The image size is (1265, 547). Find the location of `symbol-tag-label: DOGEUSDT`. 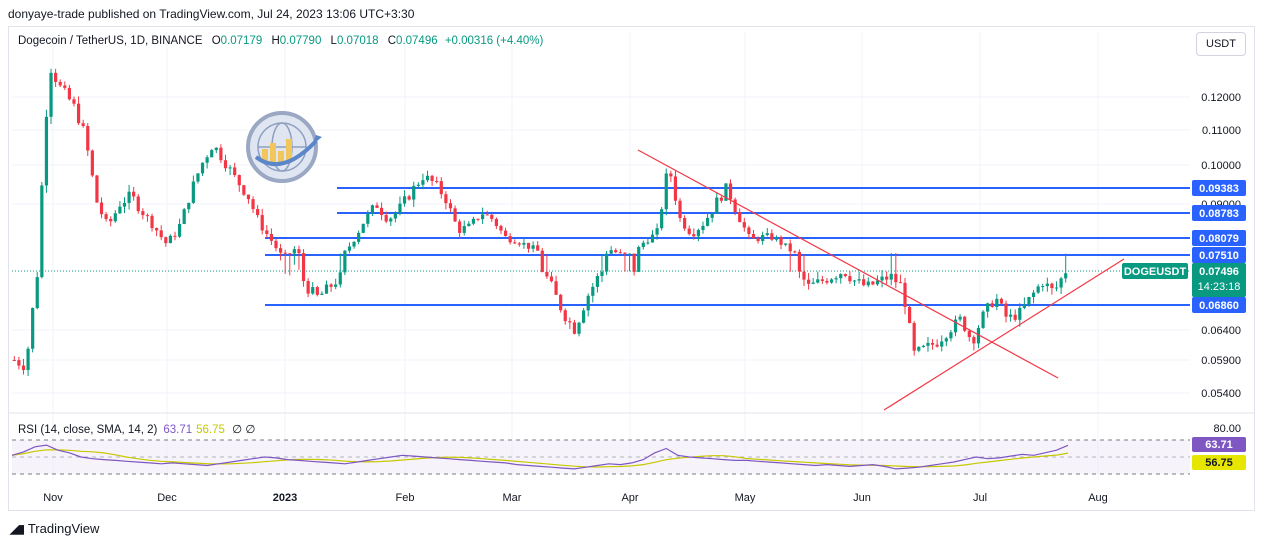

symbol-tag-label: DOGEUSDT is located at coordinates (1155, 272).